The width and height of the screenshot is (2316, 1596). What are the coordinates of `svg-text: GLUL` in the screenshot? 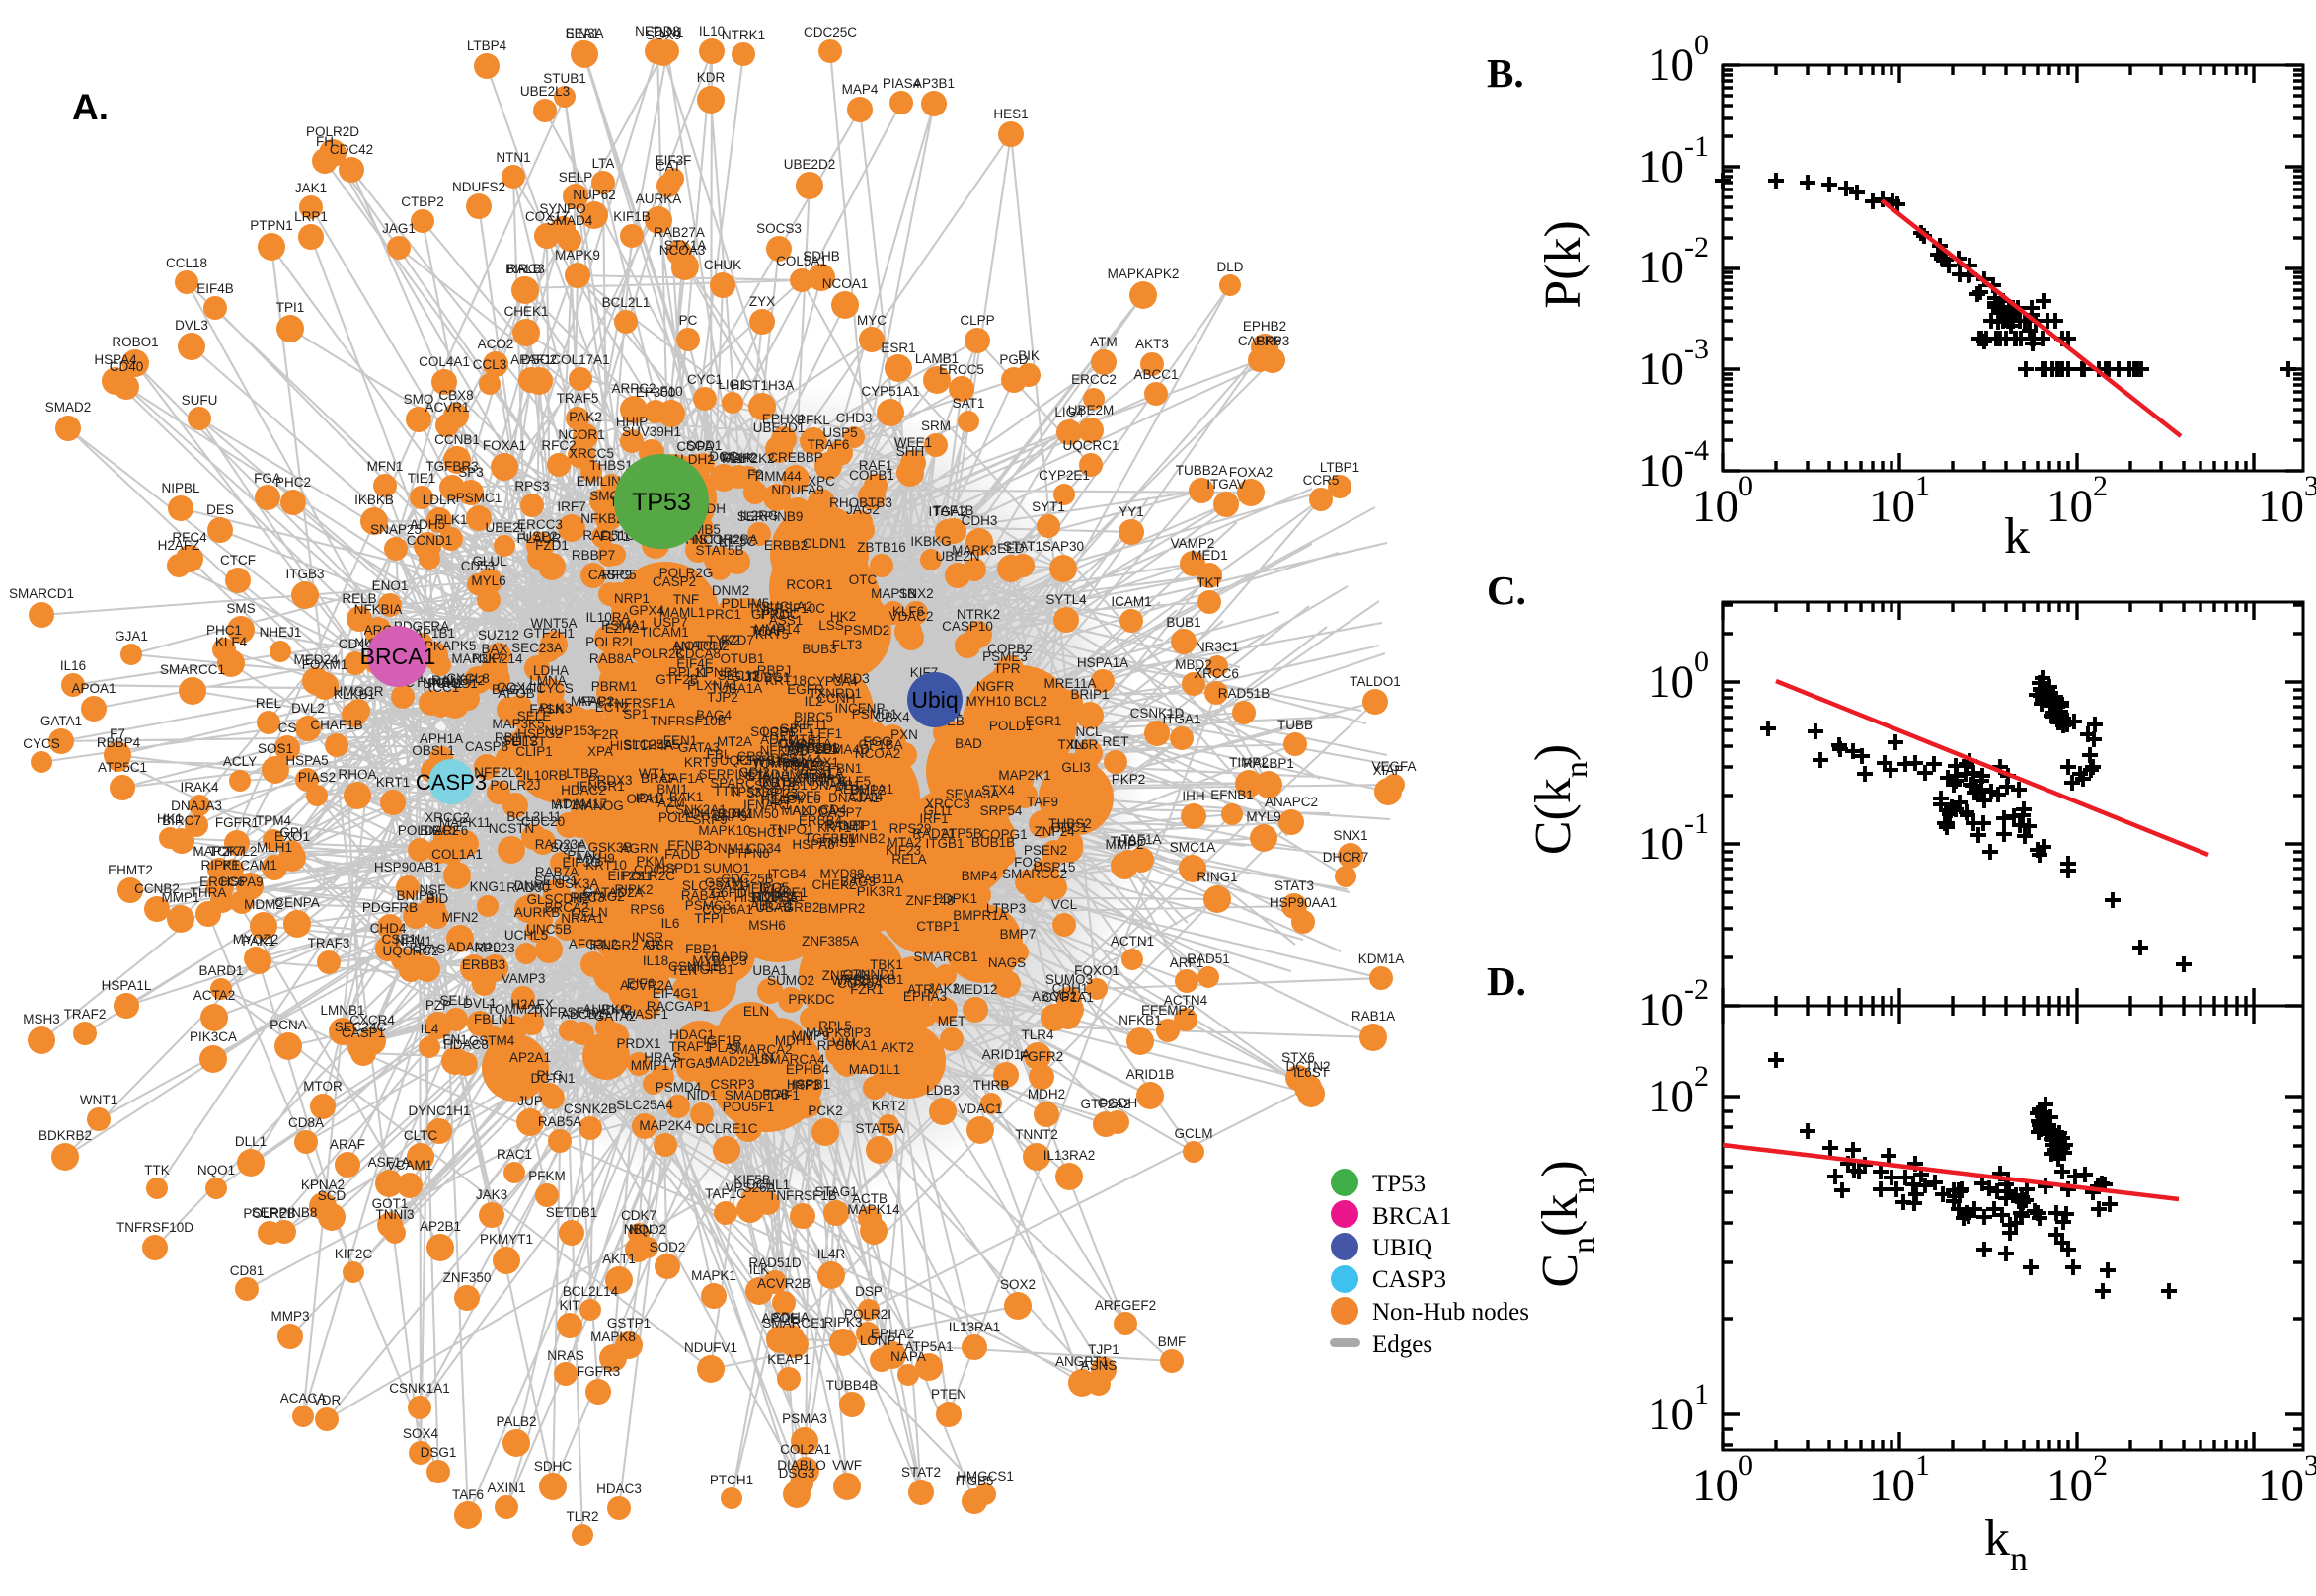 It's located at (489, 561).